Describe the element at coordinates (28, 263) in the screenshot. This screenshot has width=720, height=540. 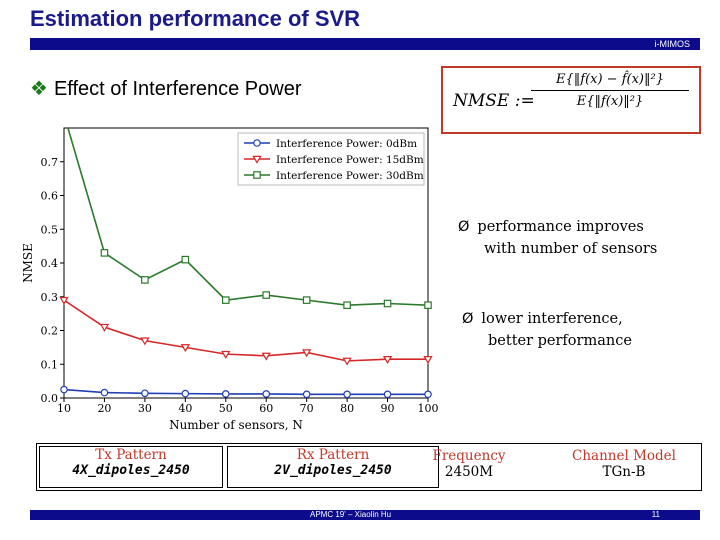
I see `y-axis-label: NMSE` at that location.